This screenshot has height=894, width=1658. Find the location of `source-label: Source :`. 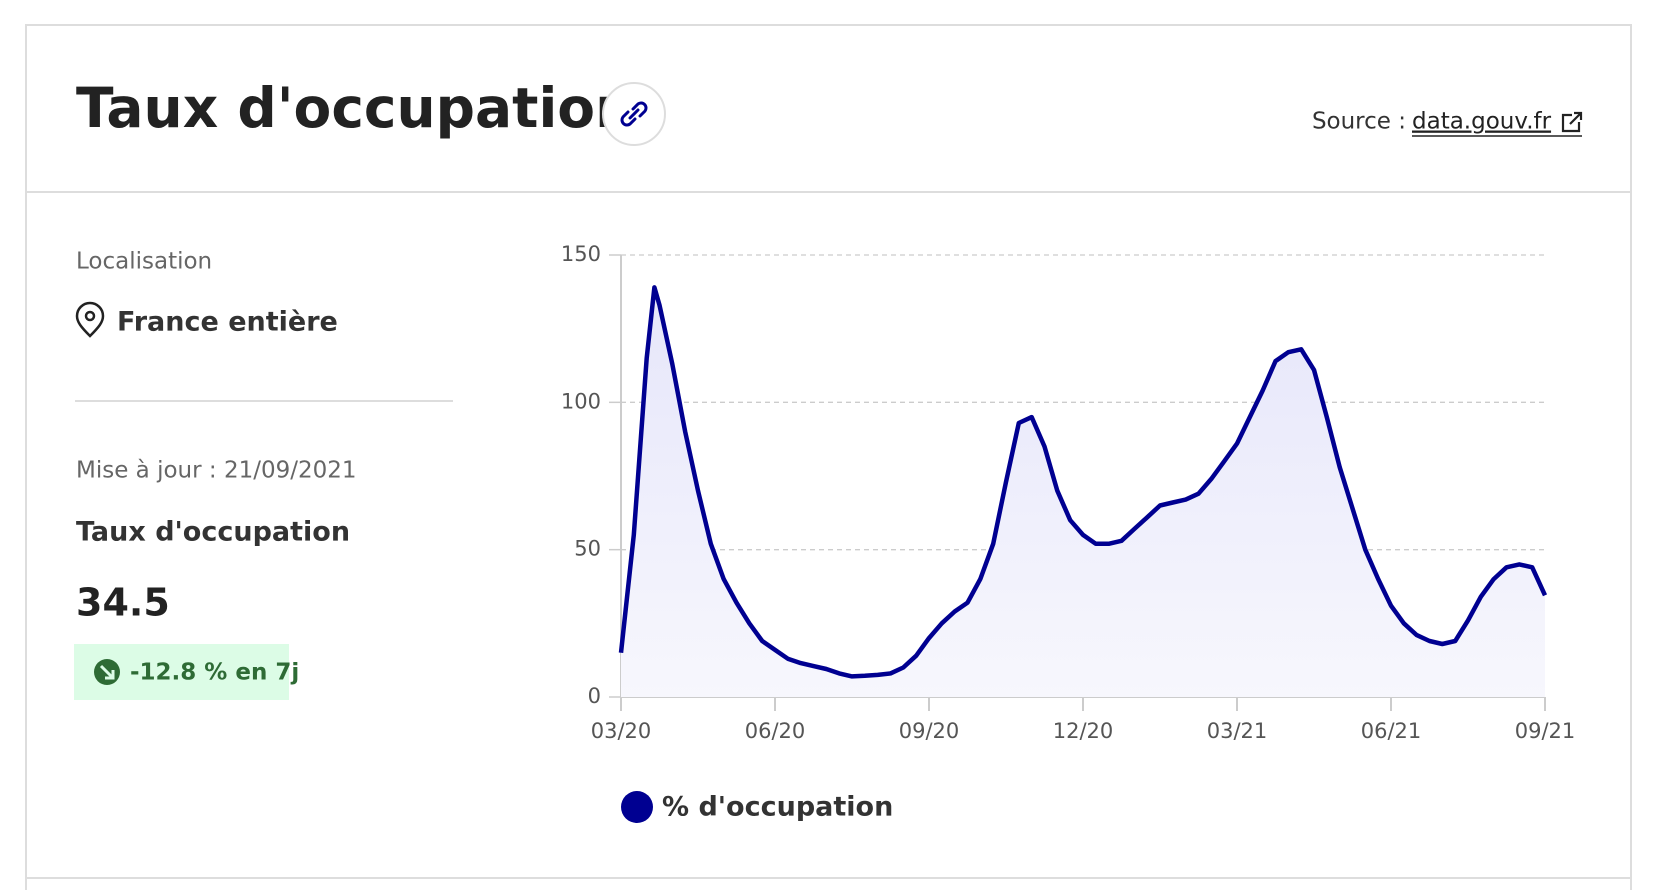

source-label: Source : is located at coordinates (1359, 122).